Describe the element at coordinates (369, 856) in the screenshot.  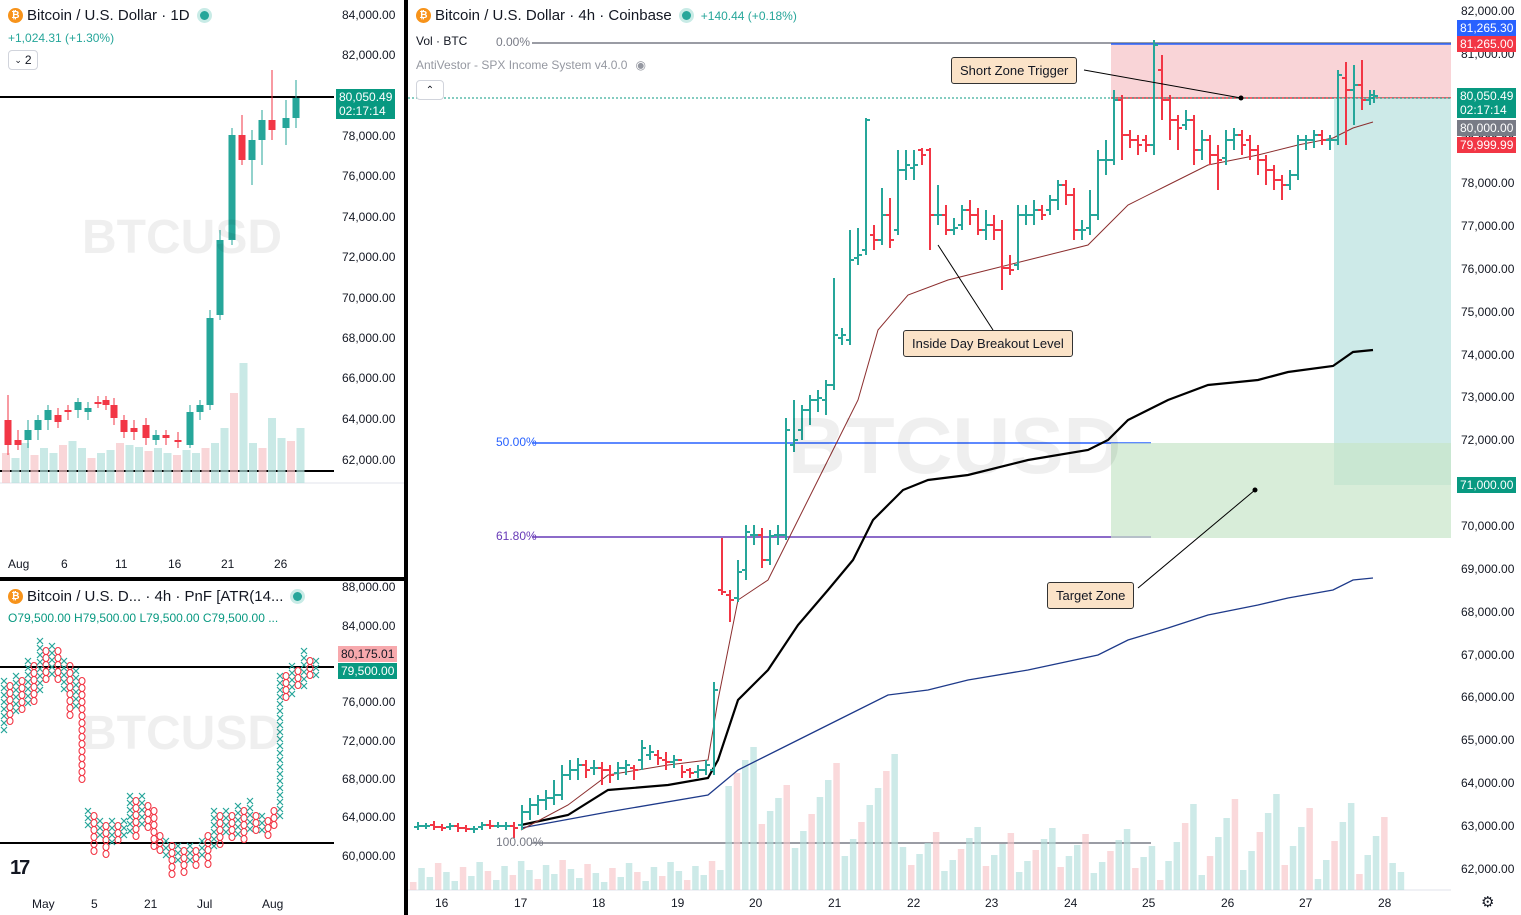
I see `price-tick: 60,000.00` at that location.